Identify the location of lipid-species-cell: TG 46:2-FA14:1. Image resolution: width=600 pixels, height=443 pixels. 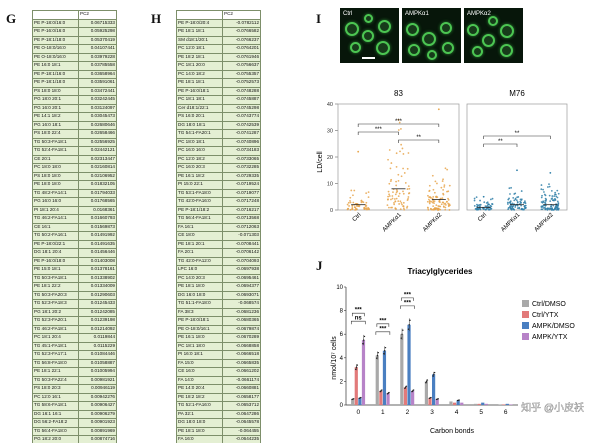
(55, 219).